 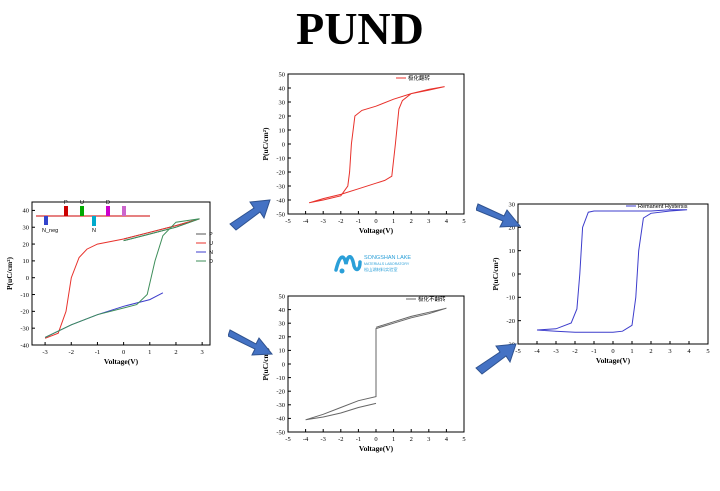 I want to click on inset-pulse-label: N_neg, so click(x=50, y=231).